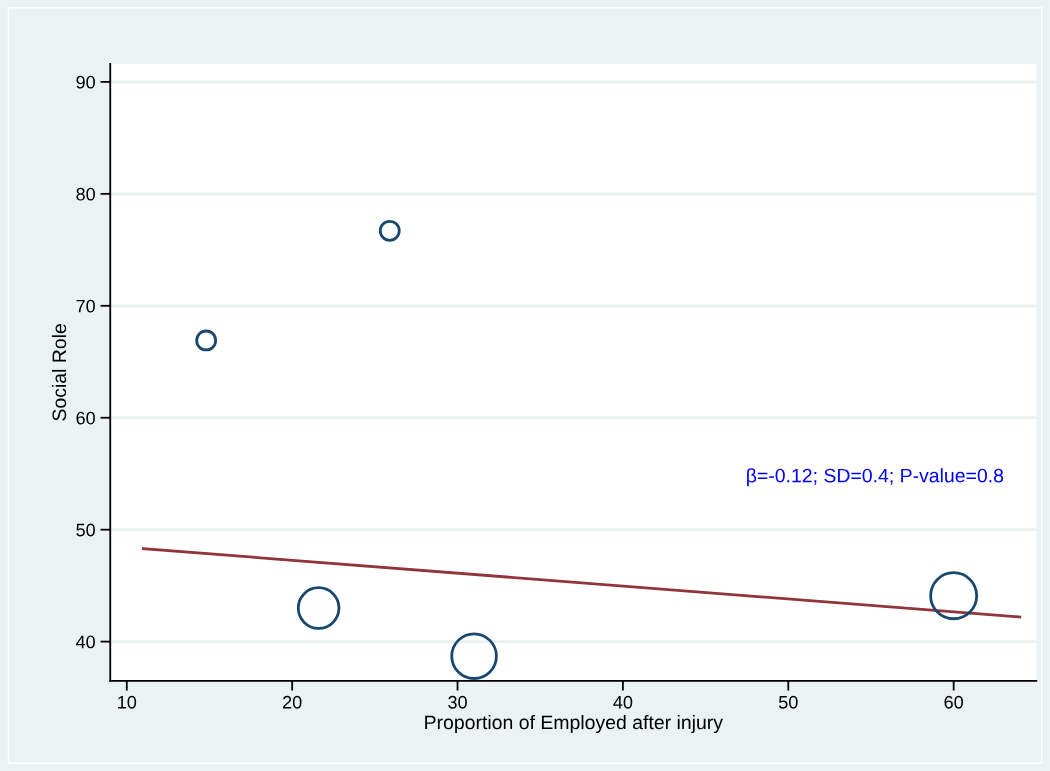  What do you see at coordinates (85, 82) in the screenshot?
I see `y-tick-label: 90` at bounding box center [85, 82].